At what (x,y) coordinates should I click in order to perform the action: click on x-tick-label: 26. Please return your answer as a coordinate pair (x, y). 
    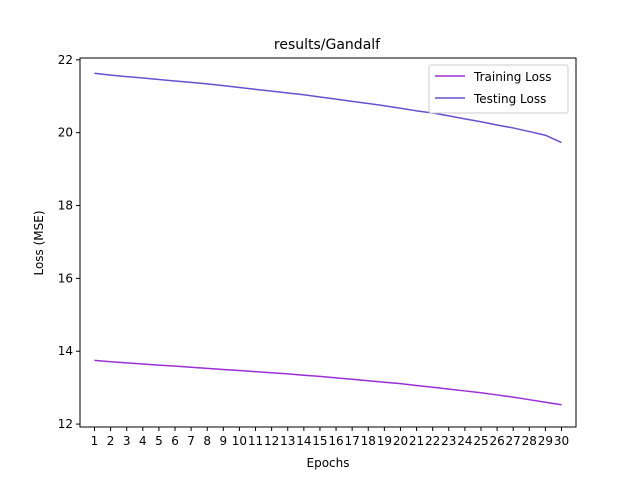
    Looking at the image, I should click on (496, 441).